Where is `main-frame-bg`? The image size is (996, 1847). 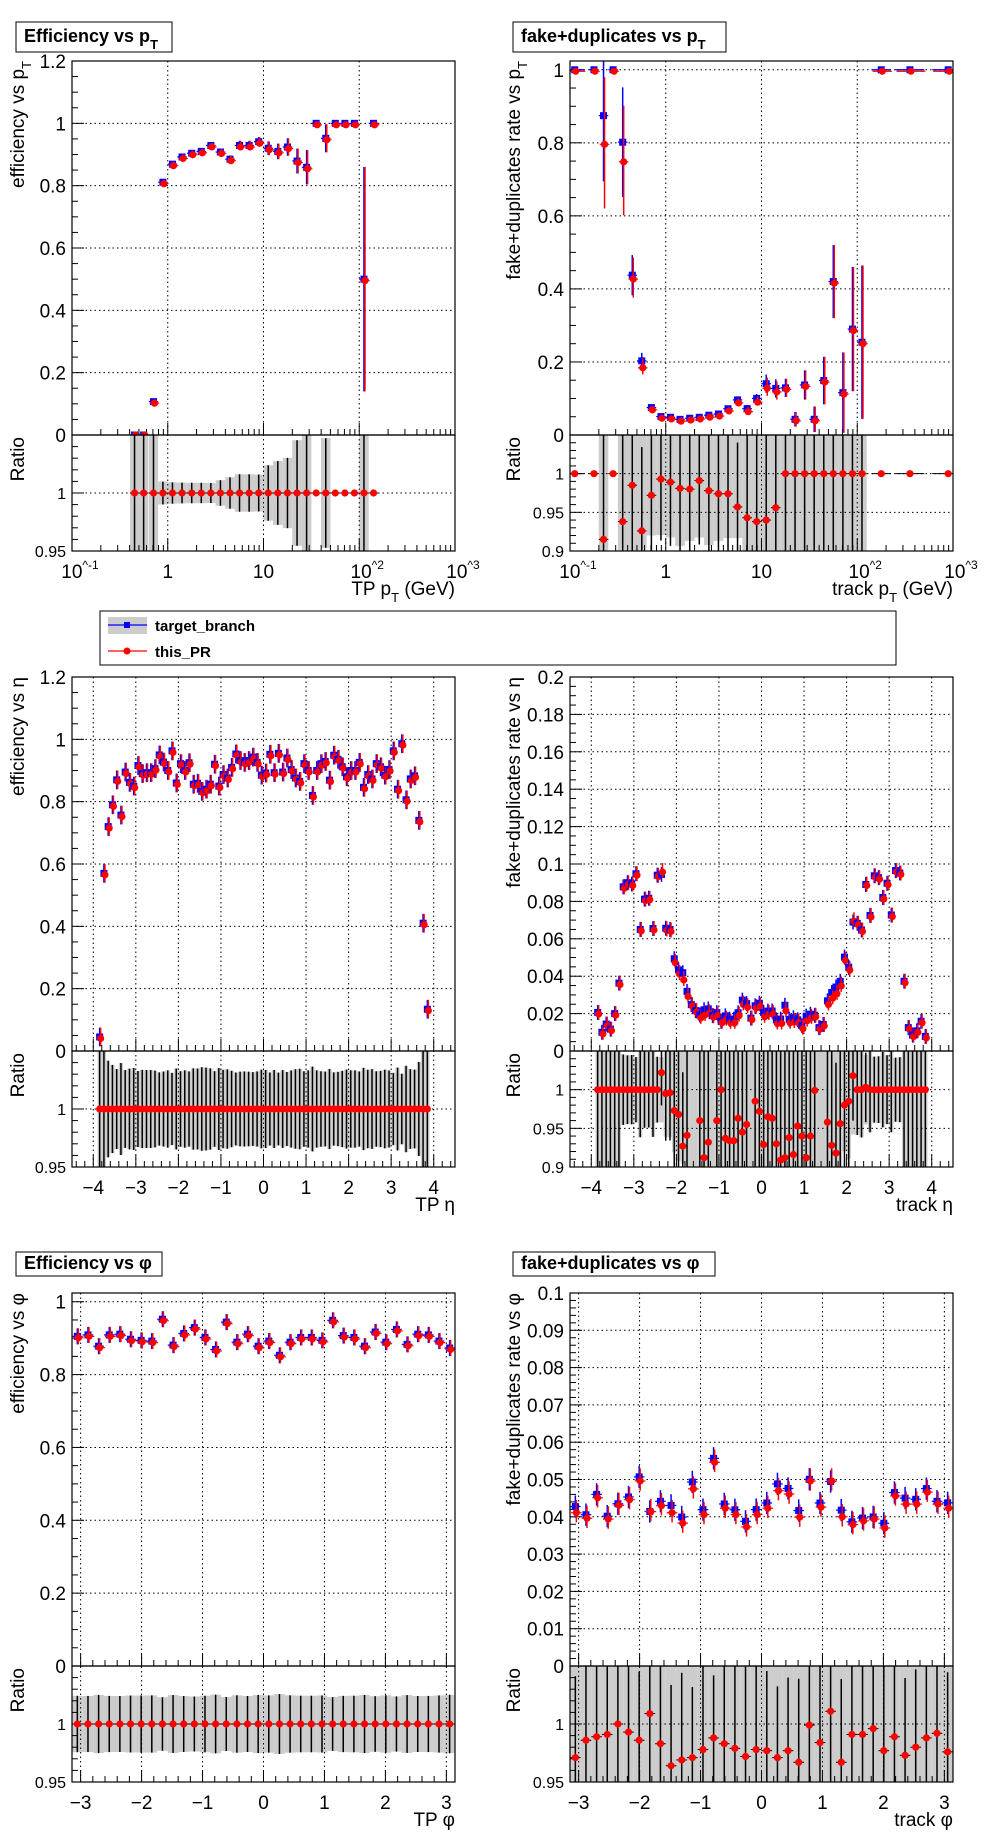 main-frame-bg is located at coordinates (761, 248).